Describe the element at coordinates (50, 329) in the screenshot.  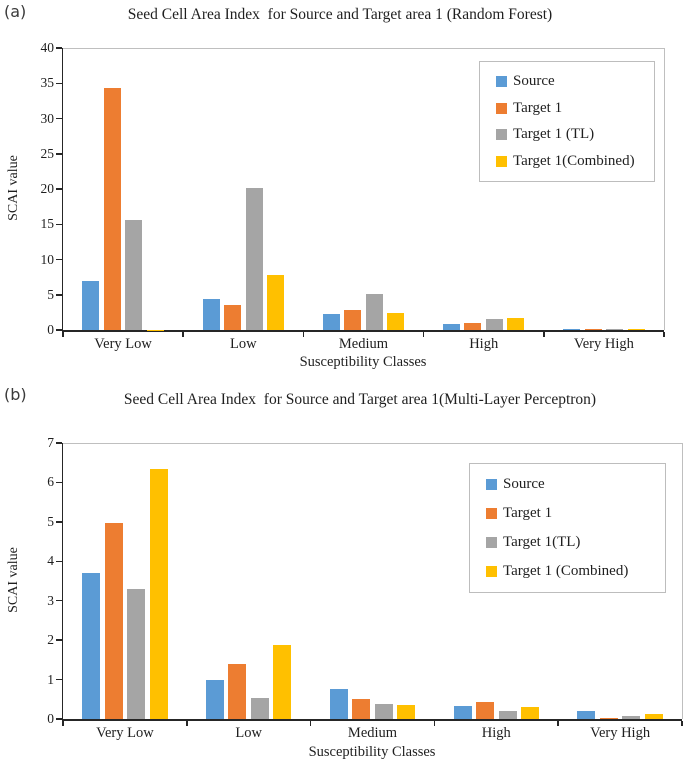
I see `y-tick-label-a: 0` at that location.